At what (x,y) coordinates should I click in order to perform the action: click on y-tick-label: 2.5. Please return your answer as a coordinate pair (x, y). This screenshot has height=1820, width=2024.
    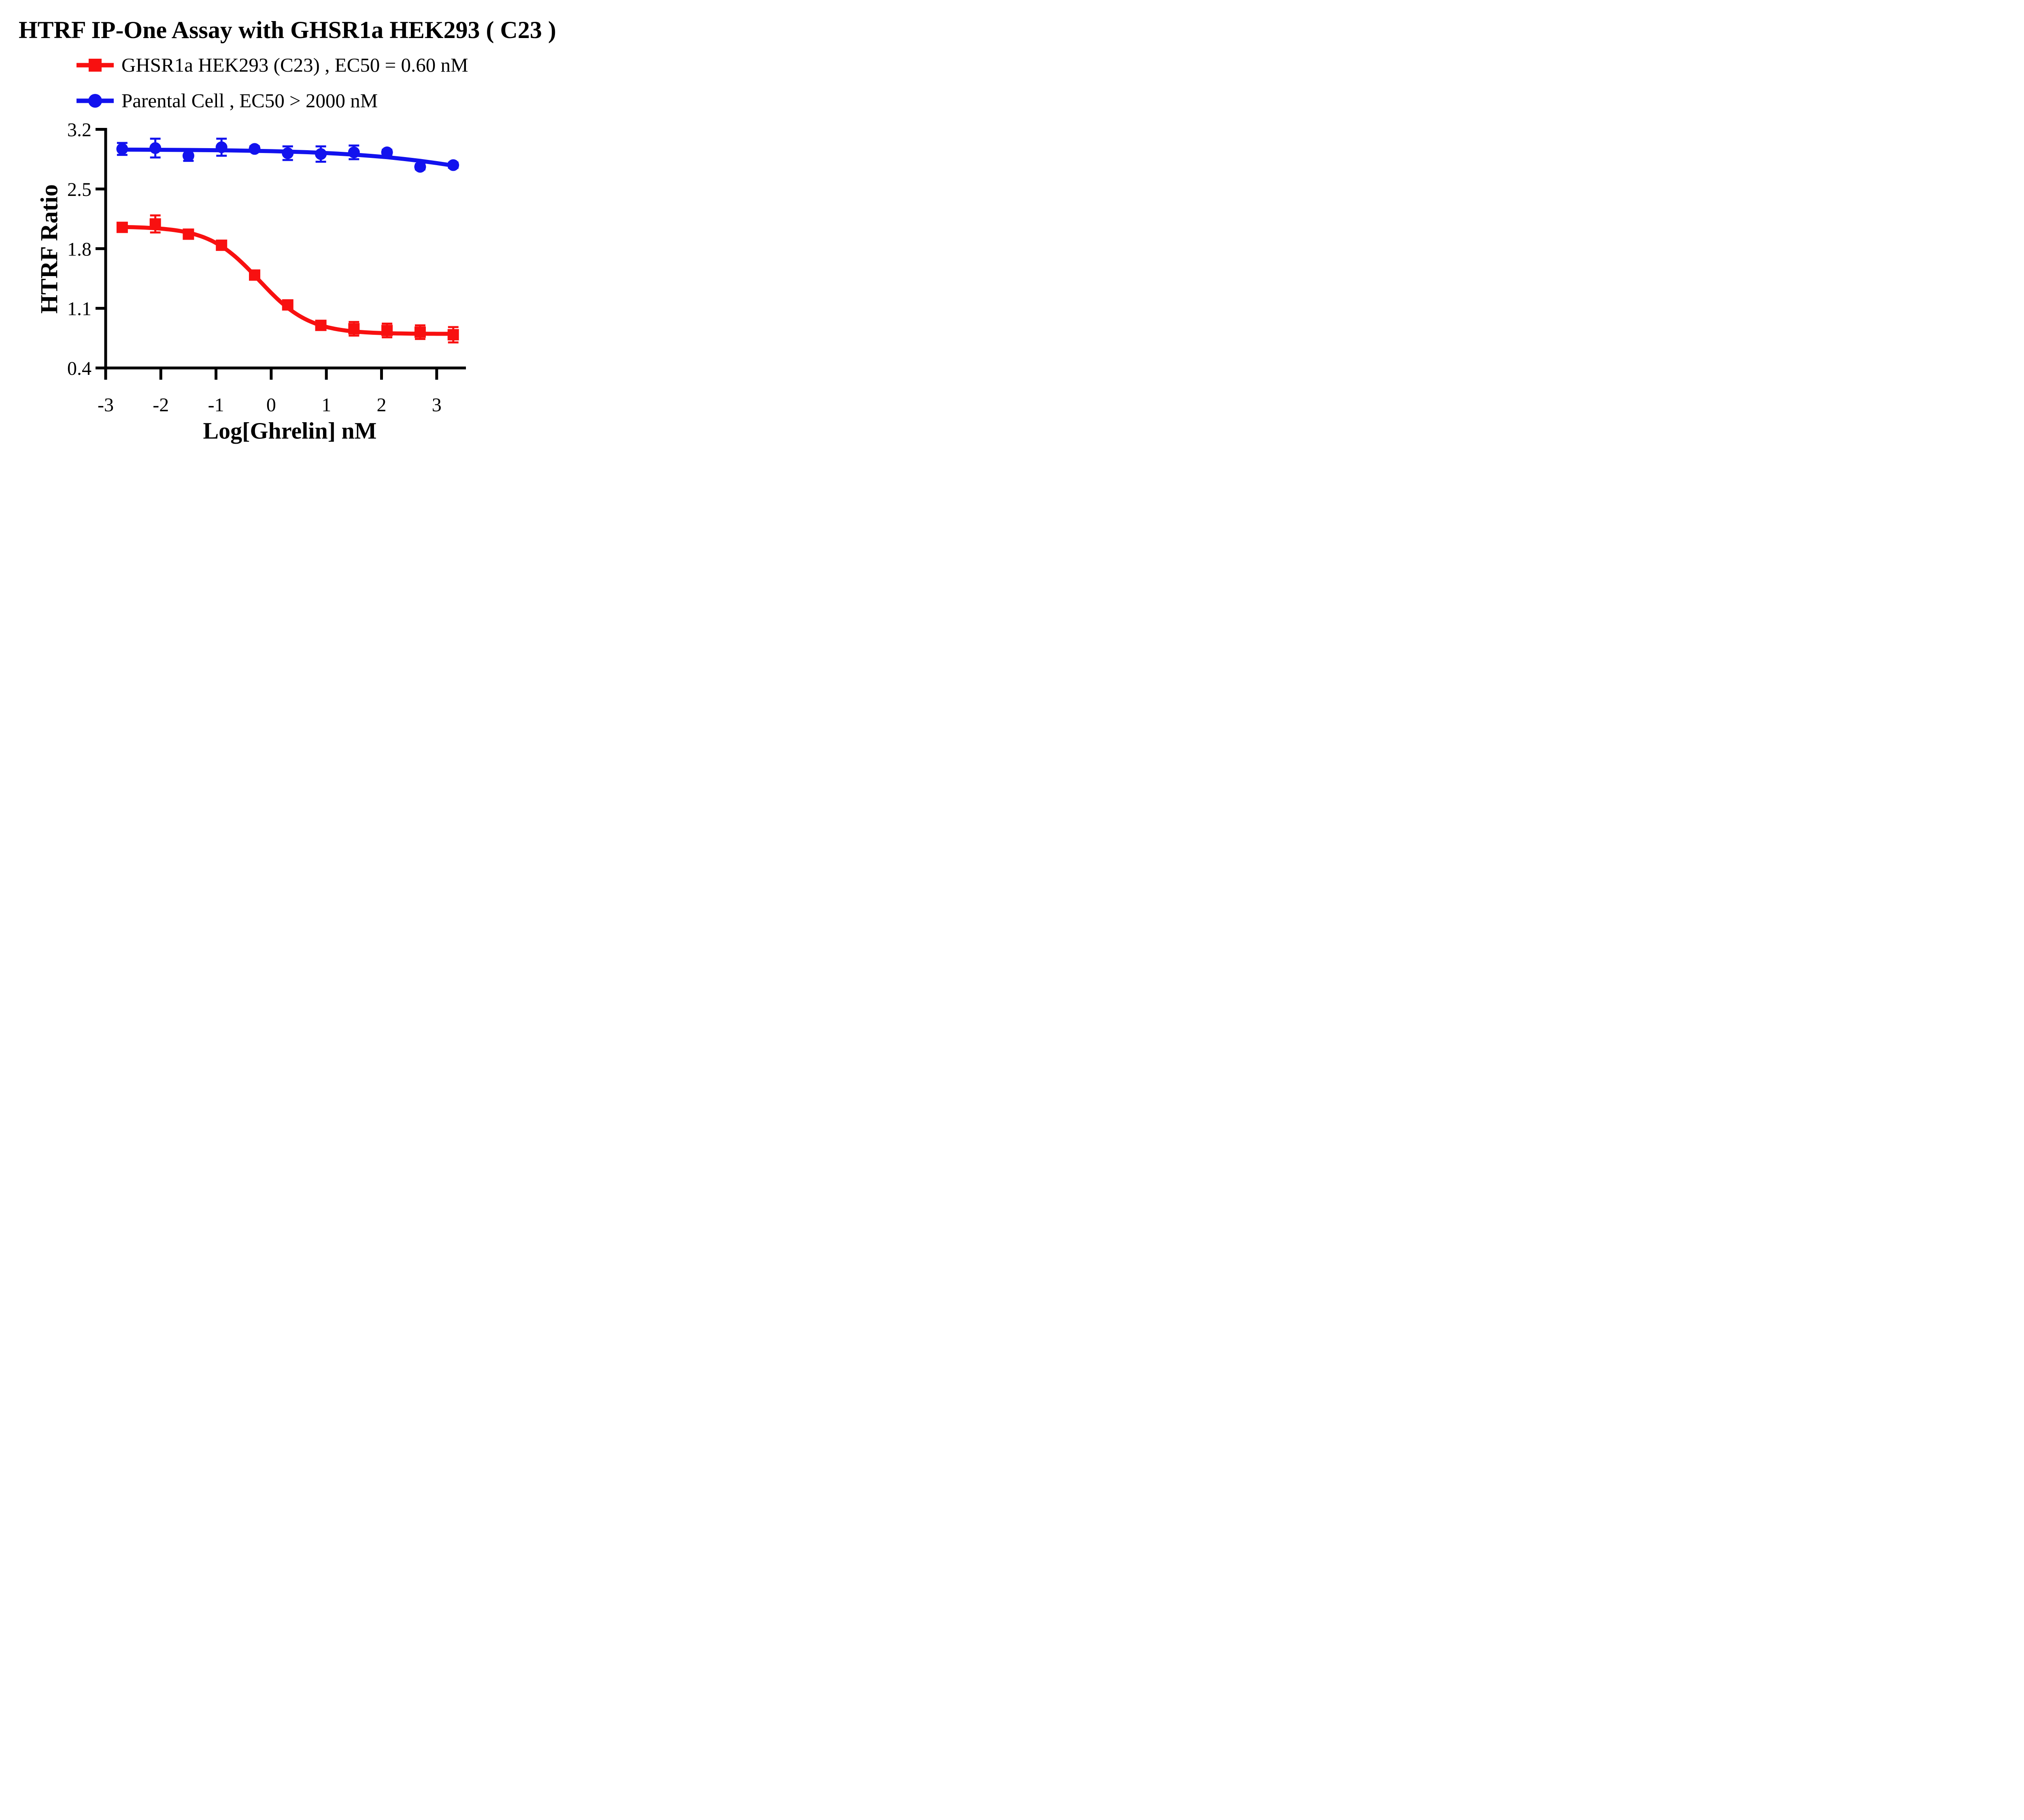
    Looking at the image, I should click on (79, 189).